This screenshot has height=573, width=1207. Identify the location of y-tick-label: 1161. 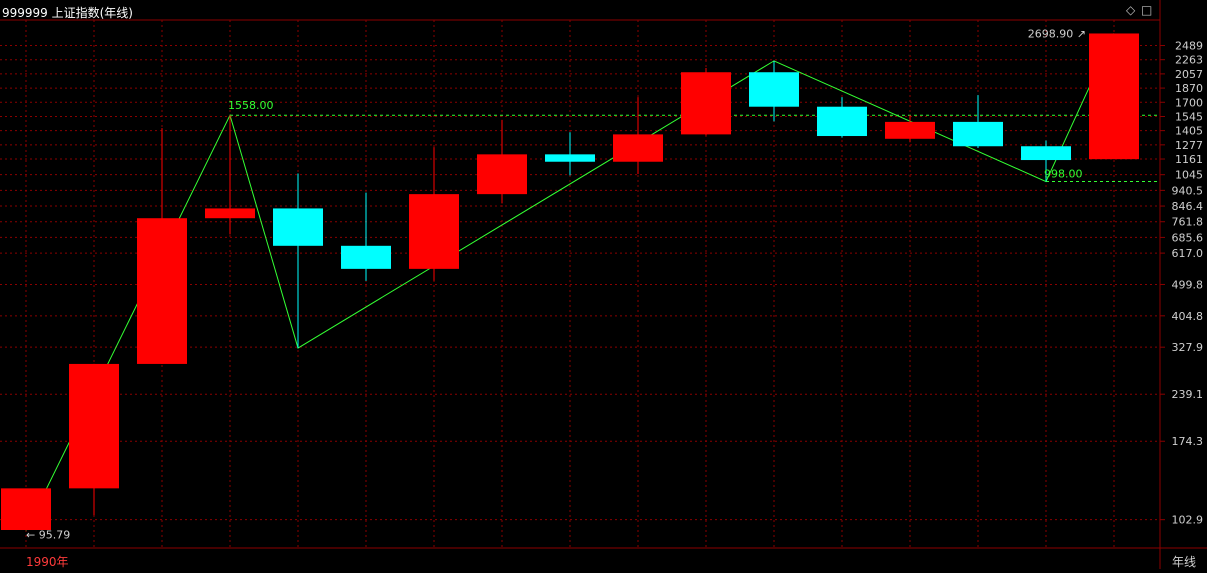
(1189, 159).